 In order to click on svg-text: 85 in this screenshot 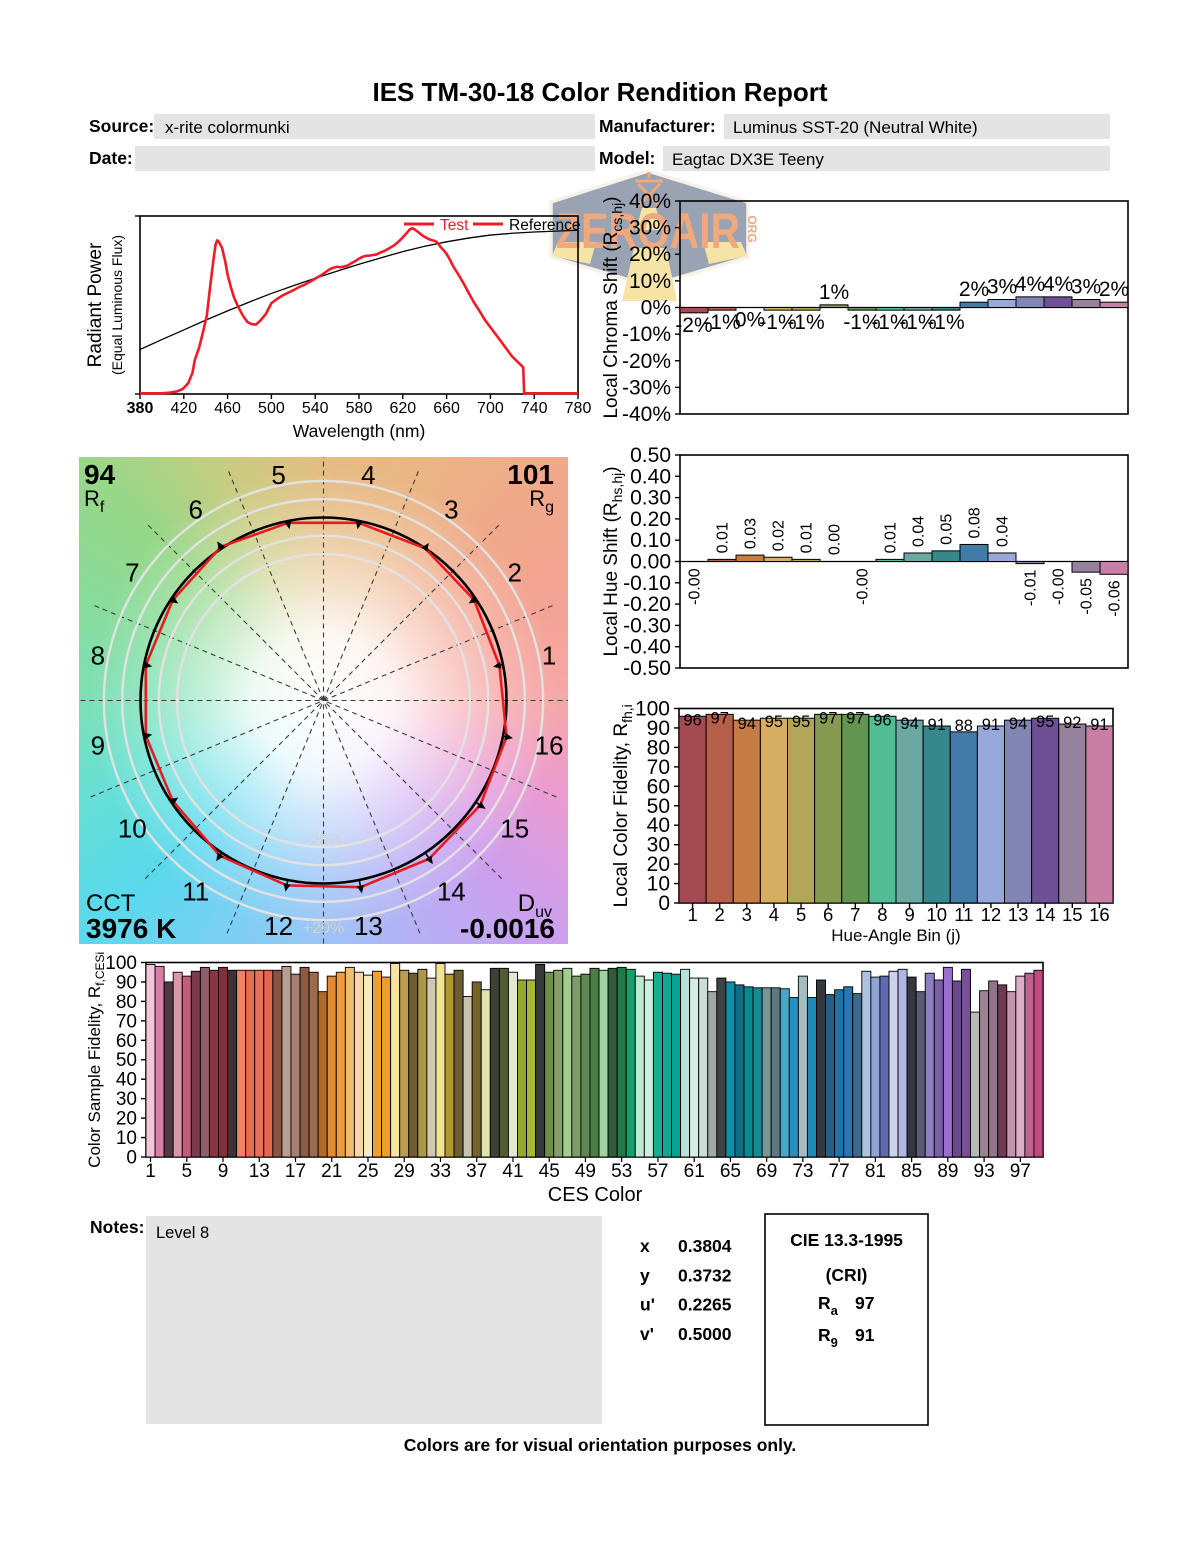, I will do `click(911, 1171)`.